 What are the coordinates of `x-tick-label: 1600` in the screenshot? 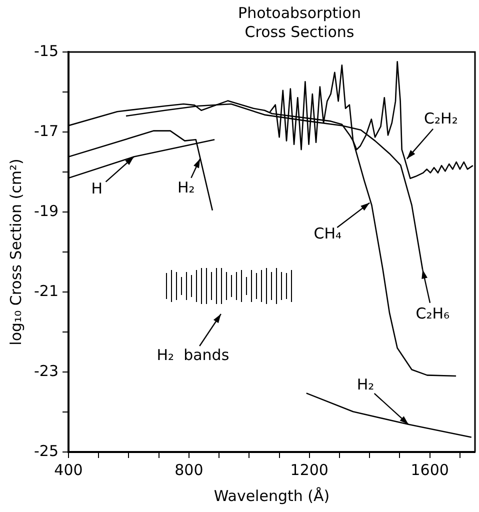 It's located at (429, 469).